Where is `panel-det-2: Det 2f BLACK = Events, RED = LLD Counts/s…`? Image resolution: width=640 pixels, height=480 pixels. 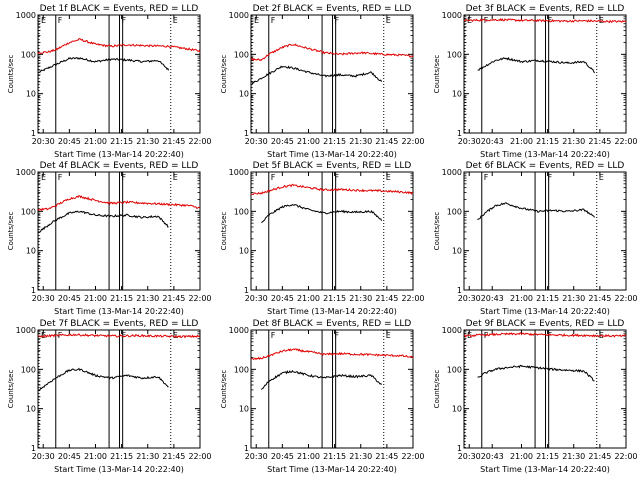
panel-det-2: Det 2f BLACK = Events, RED = LLD Counts/s… is located at coordinates (322, 81).